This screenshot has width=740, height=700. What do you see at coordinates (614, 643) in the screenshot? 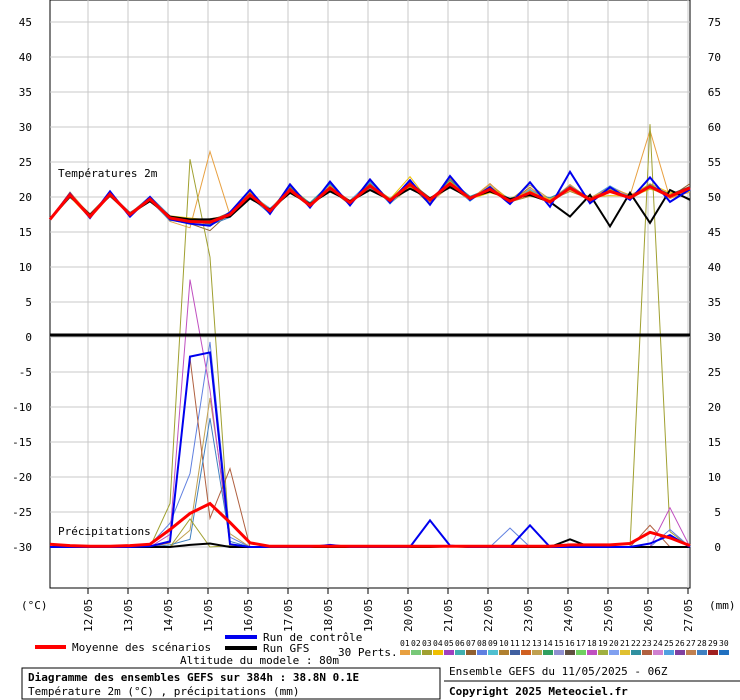
I see `perturbation-number: 20` at bounding box center [614, 643].